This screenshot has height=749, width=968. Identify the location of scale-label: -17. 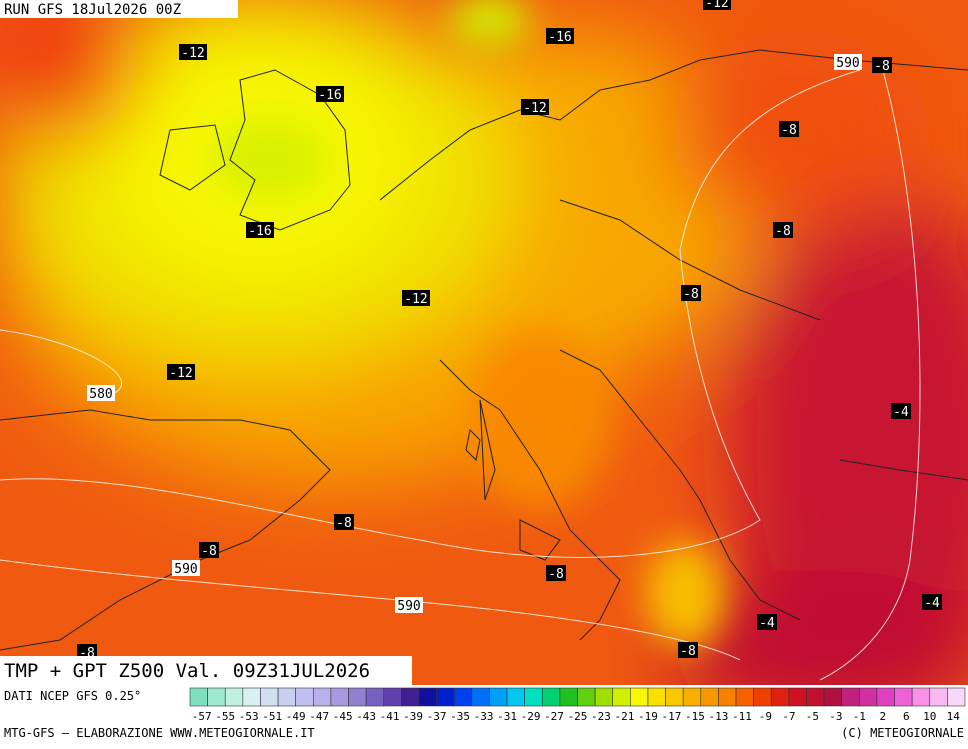
(672, 716).